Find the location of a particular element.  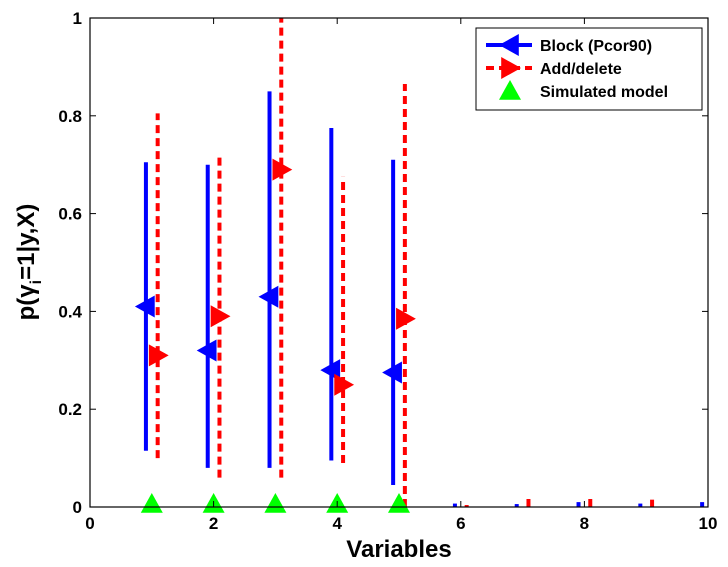

y-tick-label-0.8: 0.8 is located at coordinates (70, 116).